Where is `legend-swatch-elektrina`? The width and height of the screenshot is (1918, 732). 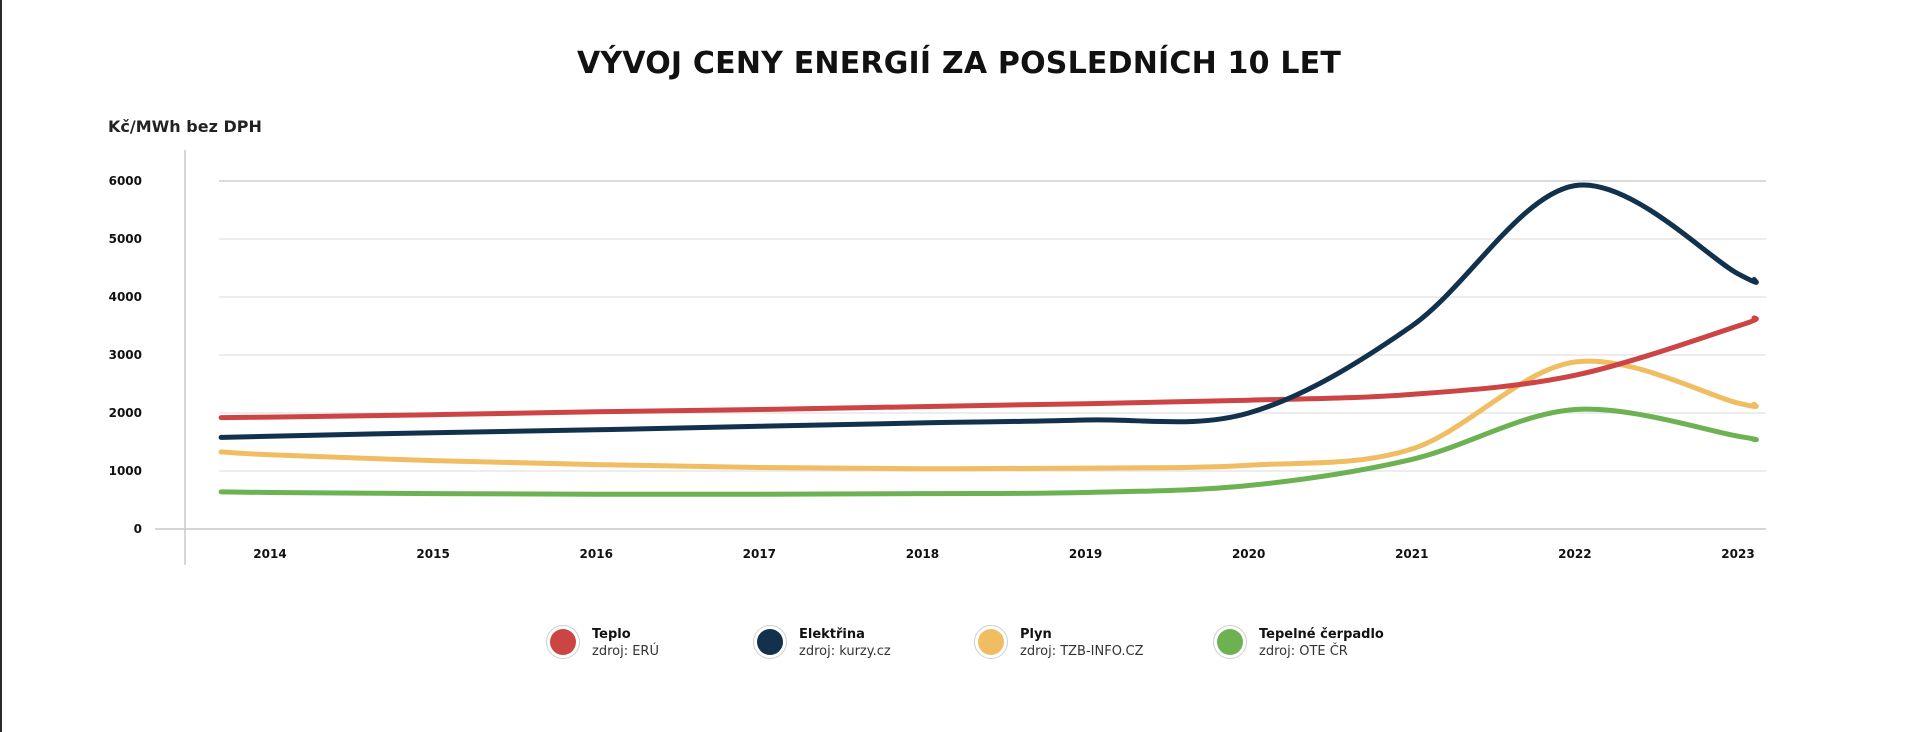
legend-swatch-elektrina is located at coordinates (770, 642).